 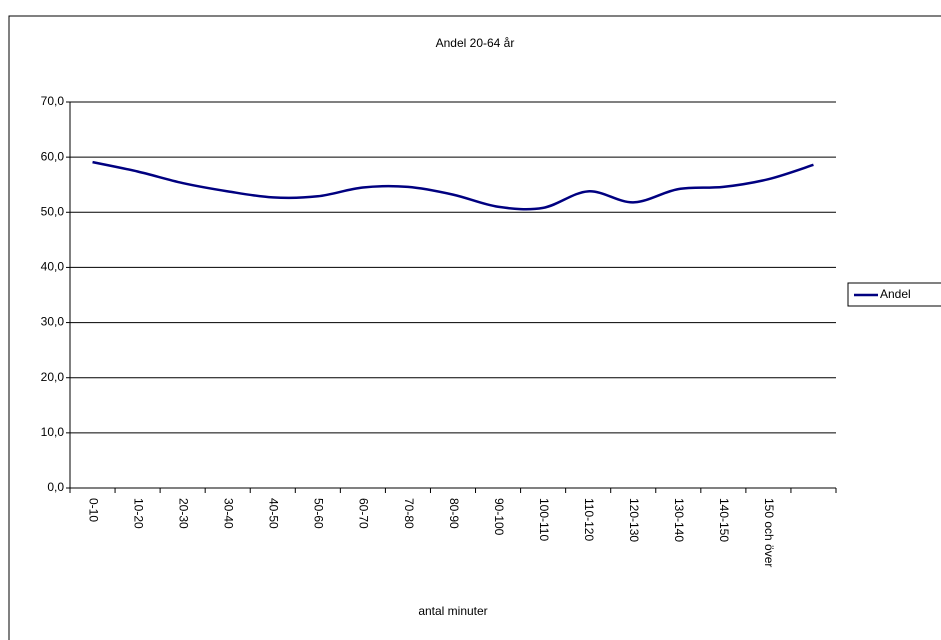 I want to click on x-tick-label: 120-130, so click(x=634, y=520).